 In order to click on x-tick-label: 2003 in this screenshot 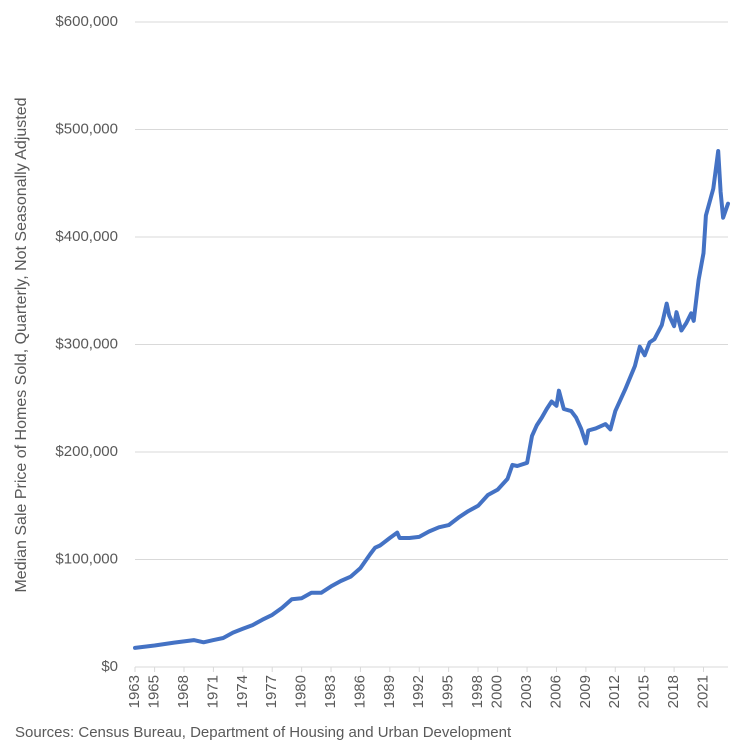, I will do `click(526, 691)`.